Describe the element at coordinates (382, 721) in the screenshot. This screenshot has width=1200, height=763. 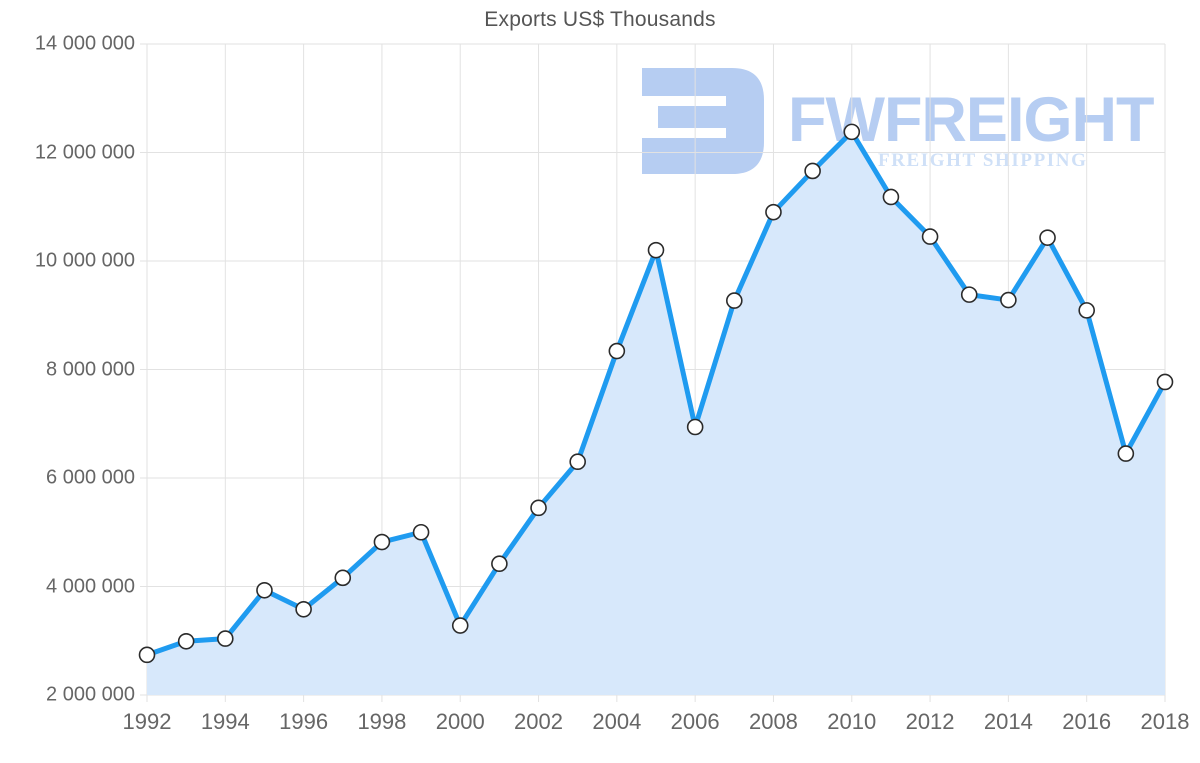
I see `x-axis-tick-label: 1998` at that location.